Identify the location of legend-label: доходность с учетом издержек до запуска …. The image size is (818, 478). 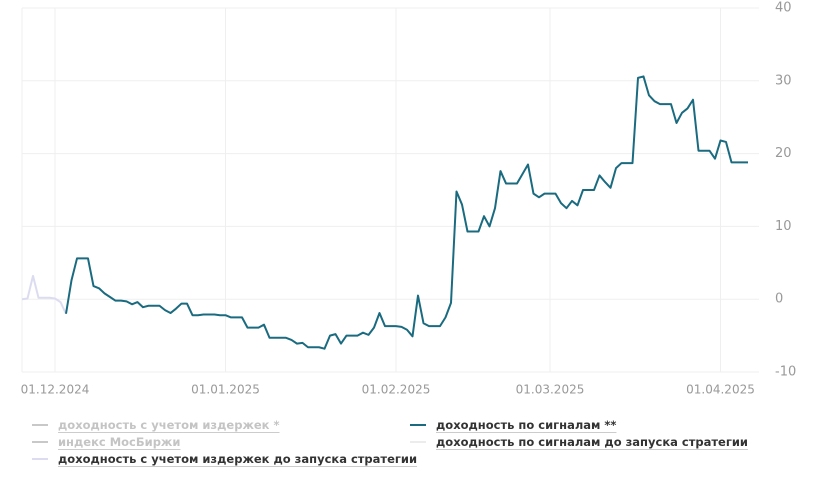
(238, 459).